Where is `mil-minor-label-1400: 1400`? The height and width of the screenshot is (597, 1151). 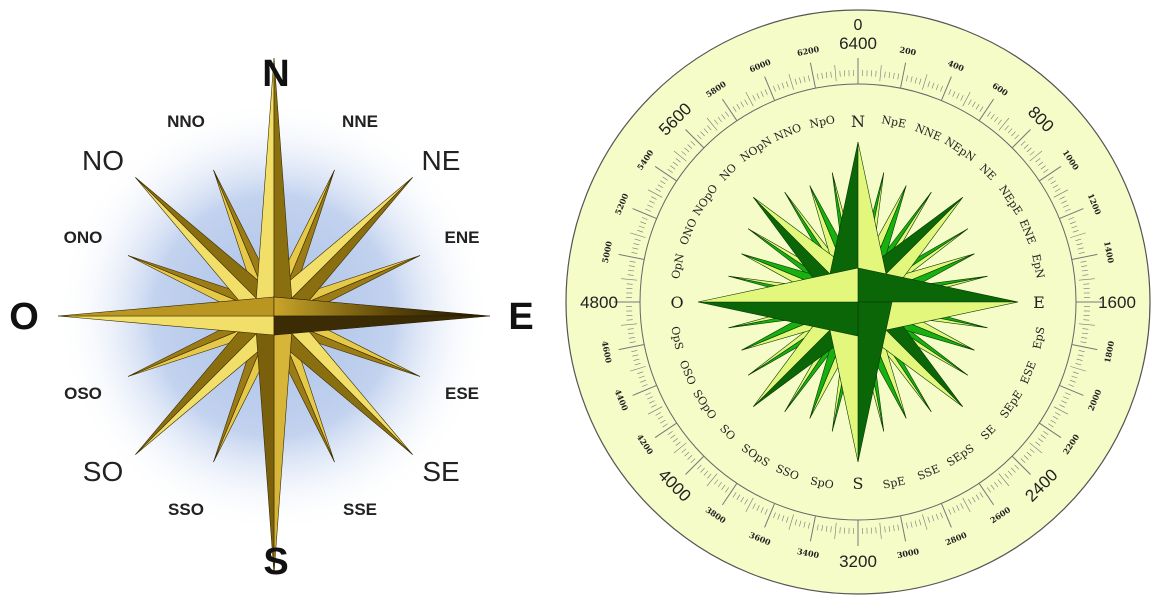 mil-minor-label-1400: 1400 is located at coordinates (1109, 252).